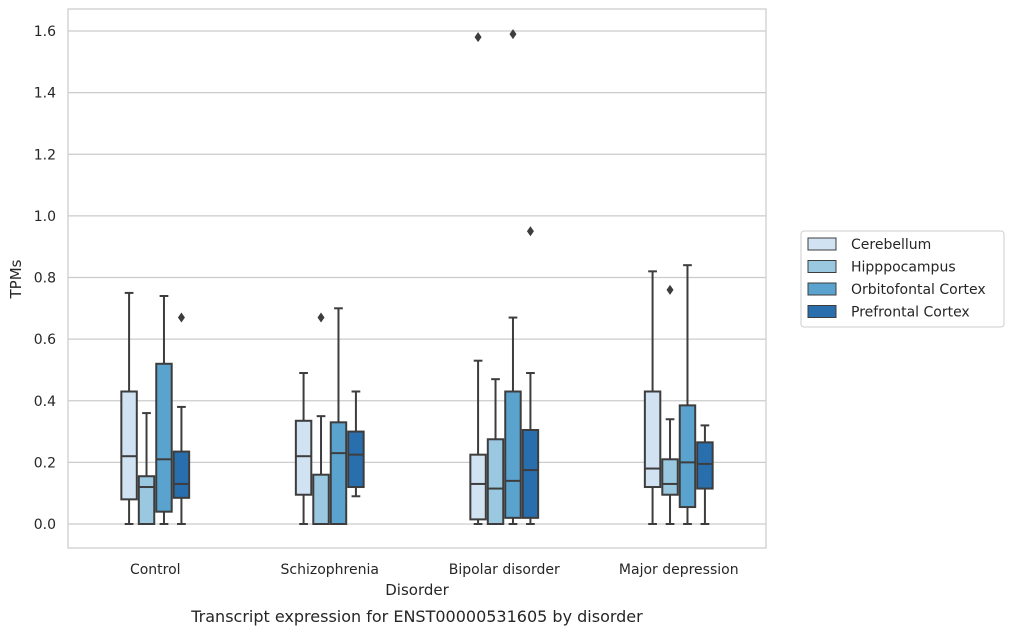 The image size is (1014, 638). I want to click on y-tick-label: 1.6, so click(45, 32).